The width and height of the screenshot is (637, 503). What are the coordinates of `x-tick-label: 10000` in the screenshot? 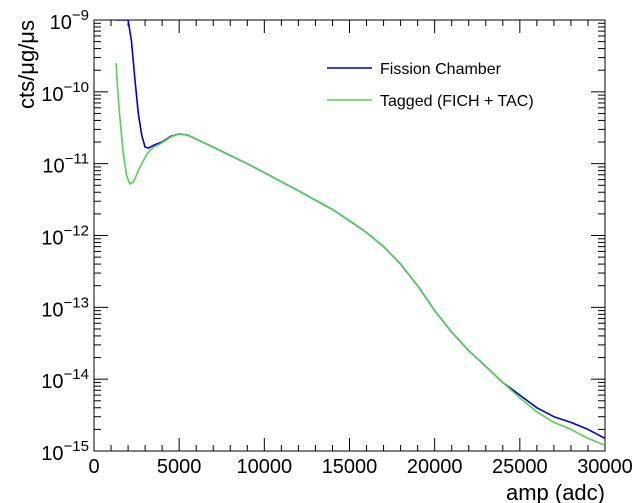 It's located at (265, 467).